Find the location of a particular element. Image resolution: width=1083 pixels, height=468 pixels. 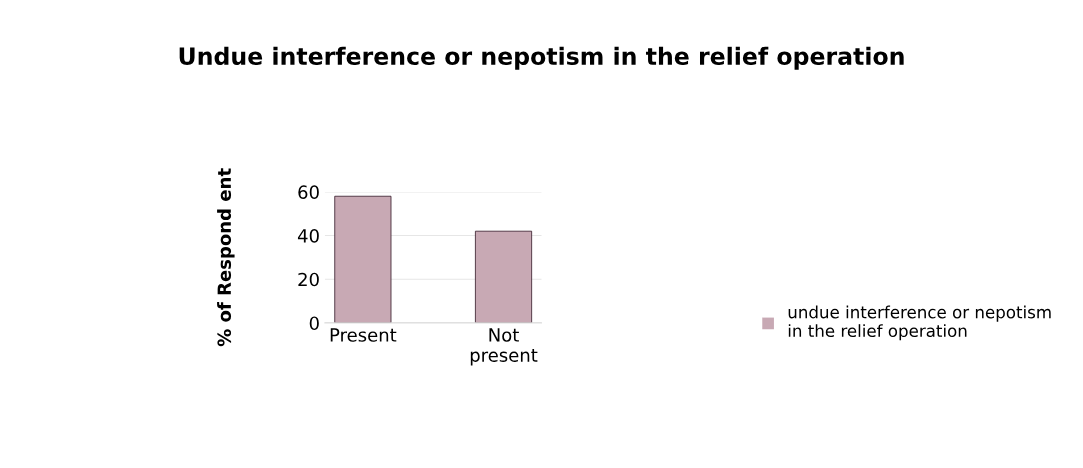

chart-title: Undue interference or nepotism in the relief operation is located at coordinates (541, 58).